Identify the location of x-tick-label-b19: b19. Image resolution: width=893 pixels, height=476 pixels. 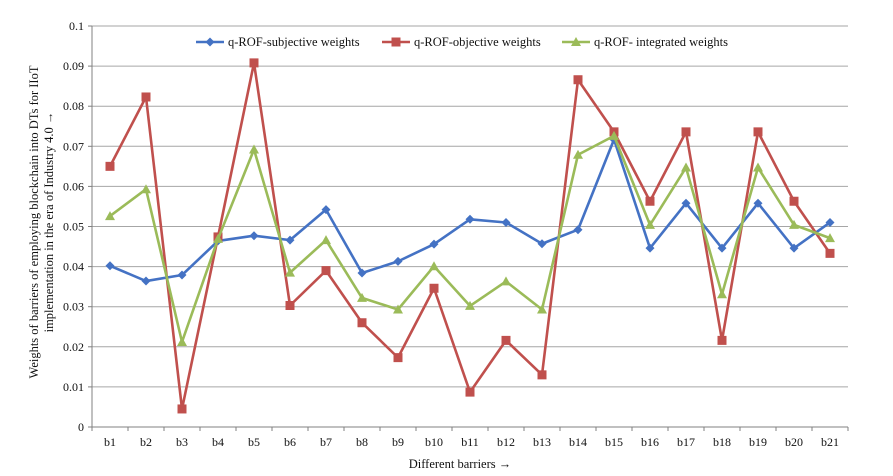
(758, 442).